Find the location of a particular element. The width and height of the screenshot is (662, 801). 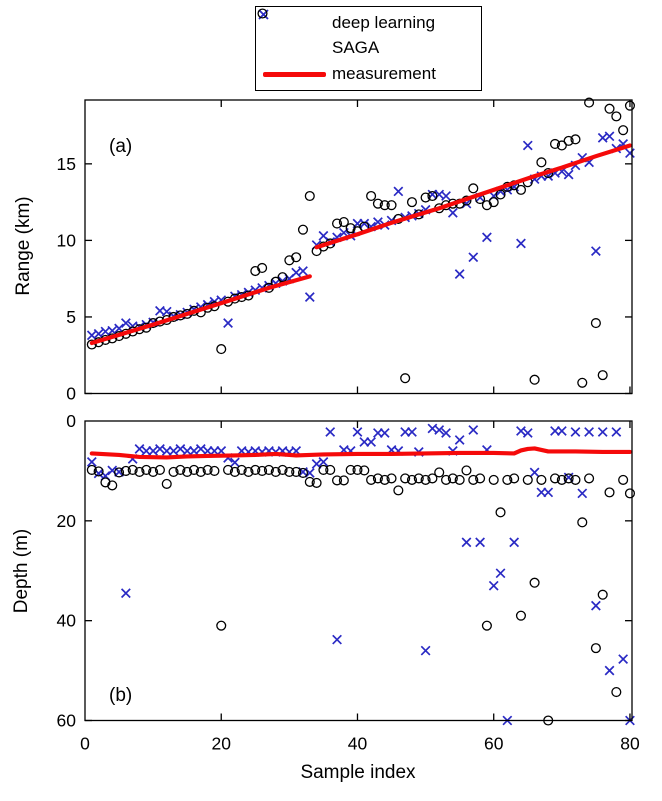

y-axis-label-range: Range (km) is located at coordinates (23, 246).